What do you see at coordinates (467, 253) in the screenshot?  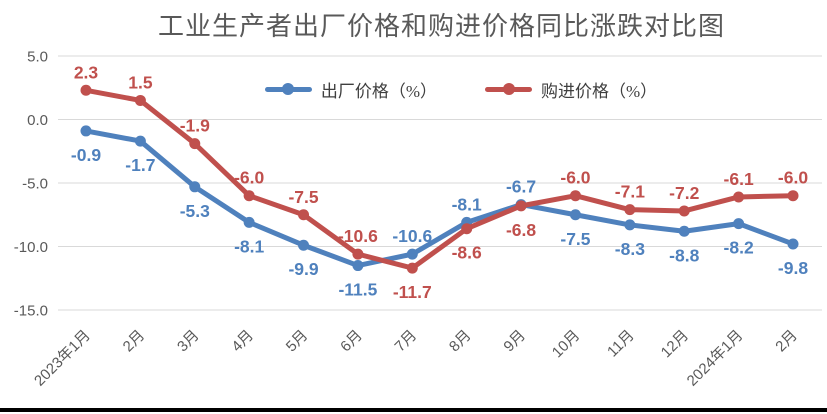 I see `data-point-label: -8.6` at bounding box center [467, 253].